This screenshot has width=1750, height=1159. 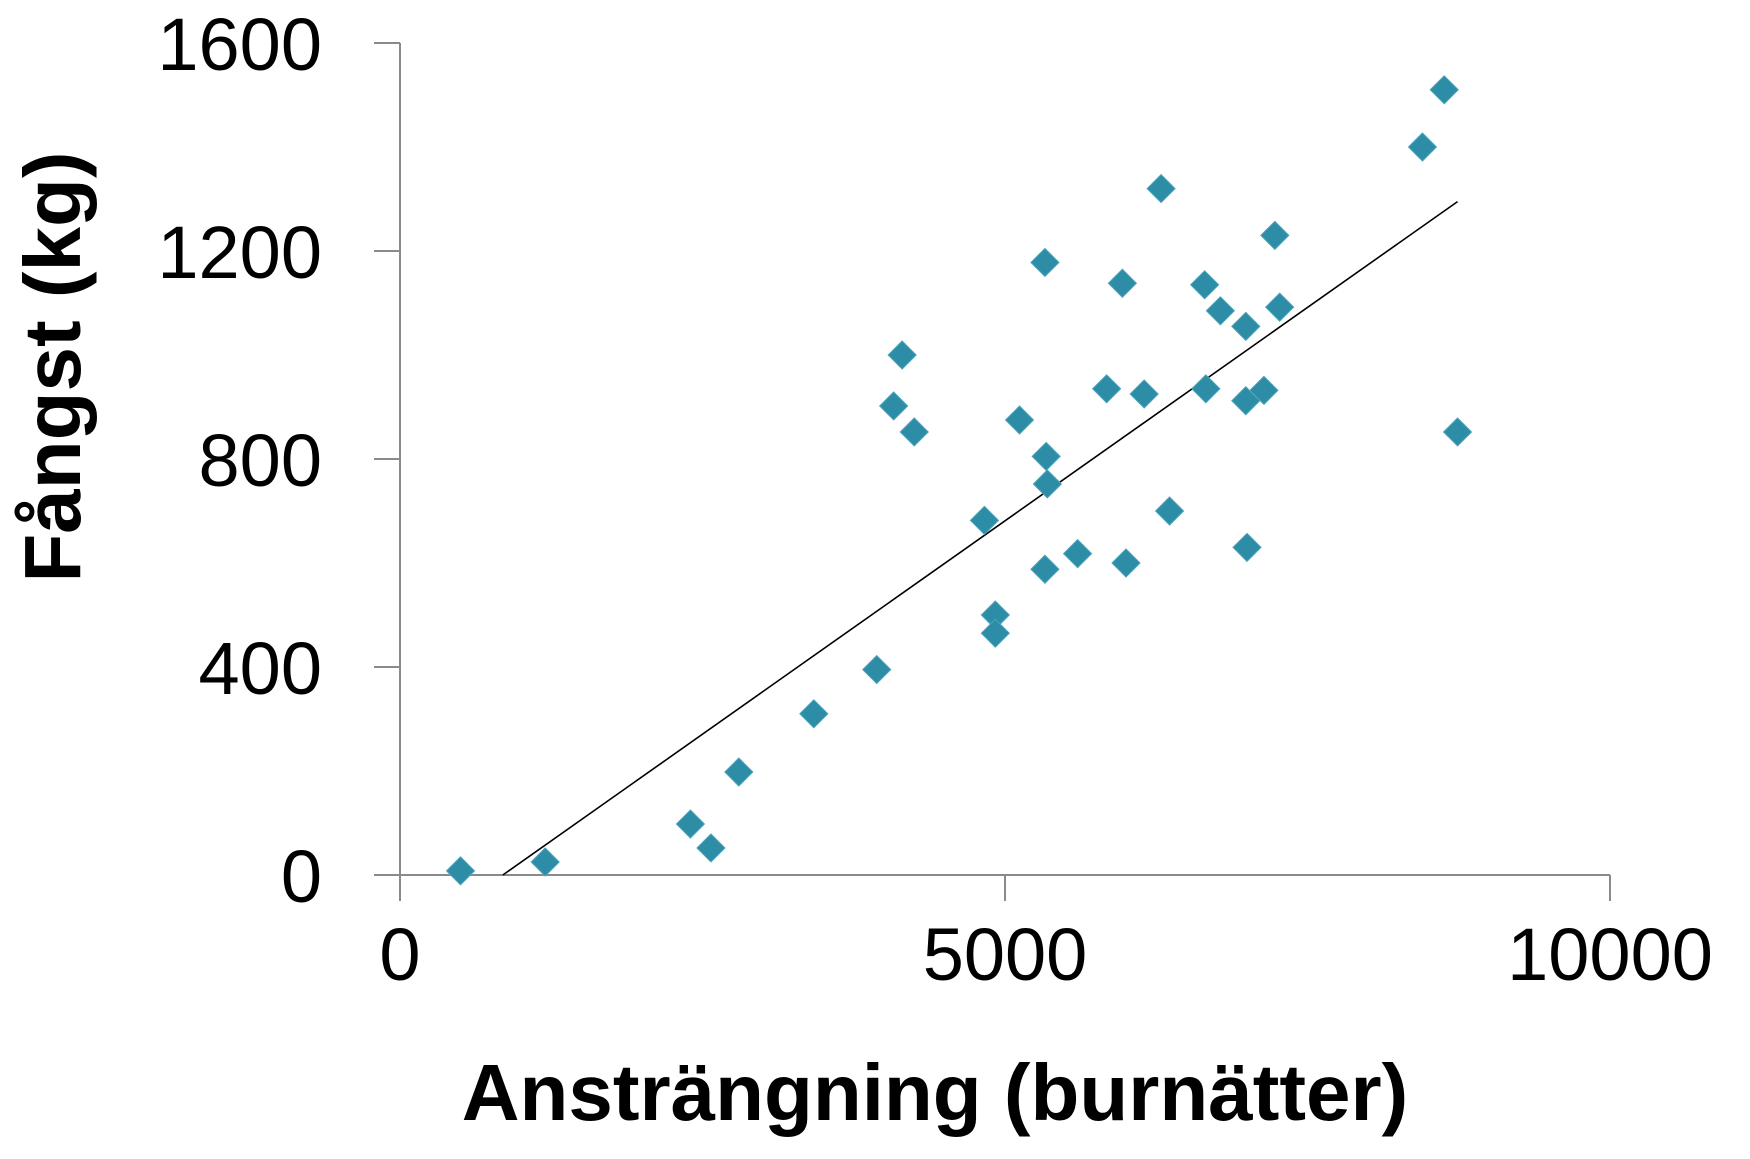 I want to click on x-tick-label: 0, so click(x=399, y=954).